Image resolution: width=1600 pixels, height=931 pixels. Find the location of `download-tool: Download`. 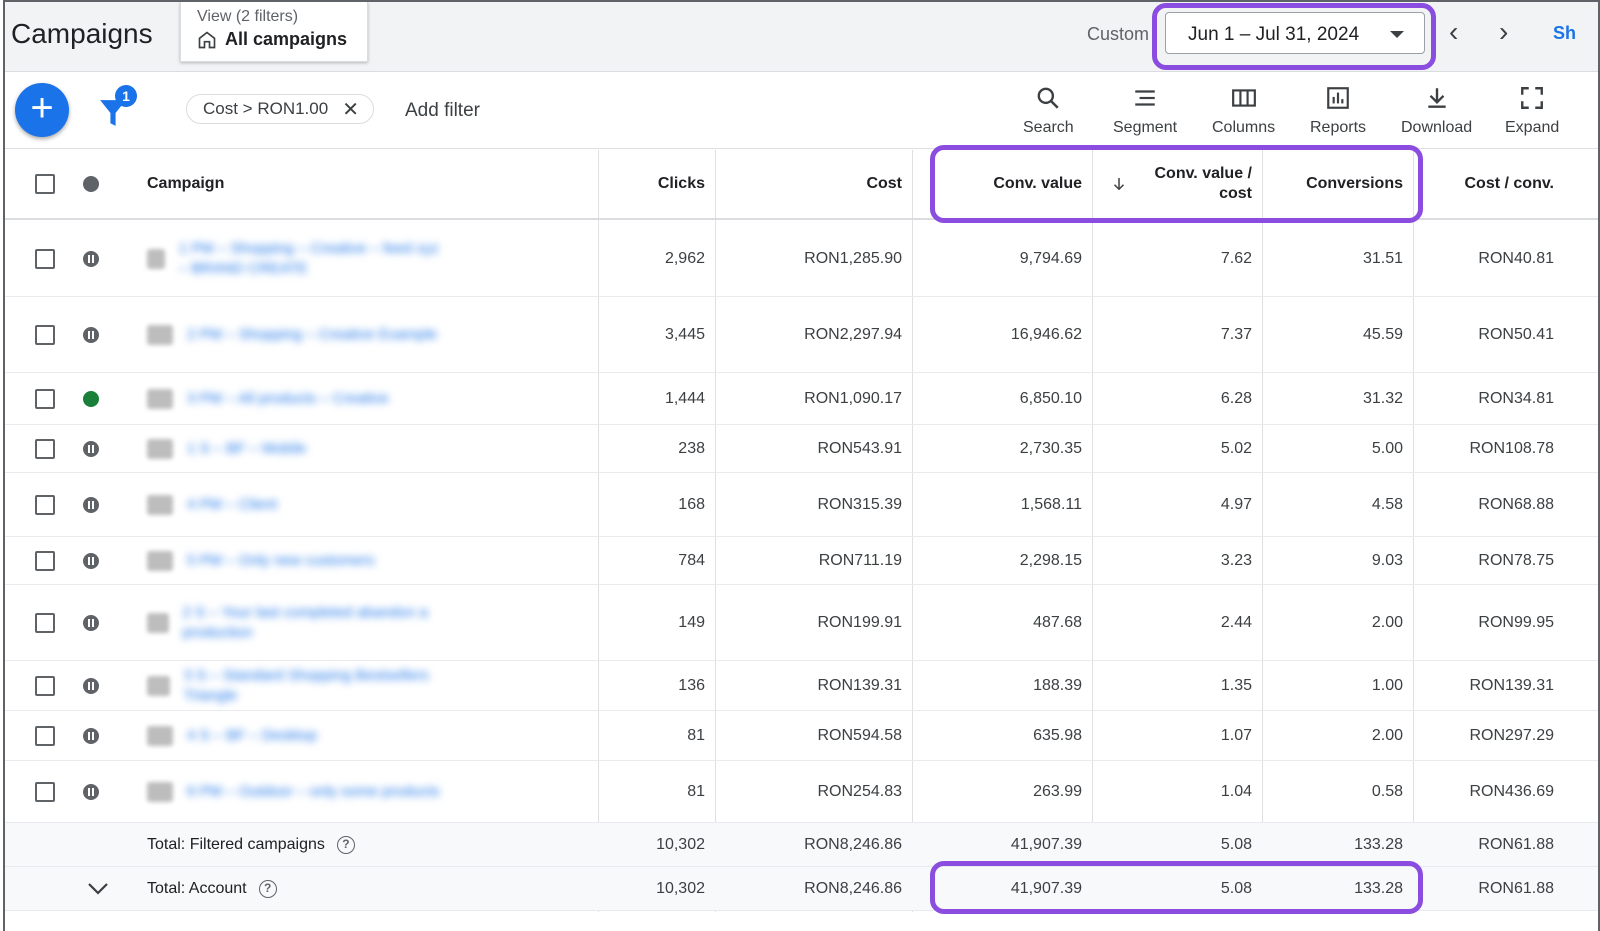

download-tool: Download is located at coordinates (1436, 111).